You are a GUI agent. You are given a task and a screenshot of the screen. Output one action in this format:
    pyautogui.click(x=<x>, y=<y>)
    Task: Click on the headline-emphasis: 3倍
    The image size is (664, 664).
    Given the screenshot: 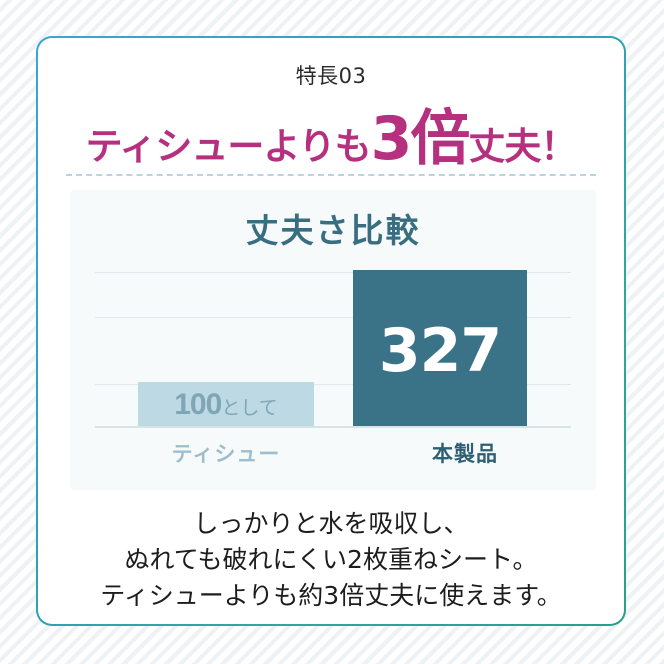 What is the action you would take?
    pyautogui.click(x=420, y=139)
    